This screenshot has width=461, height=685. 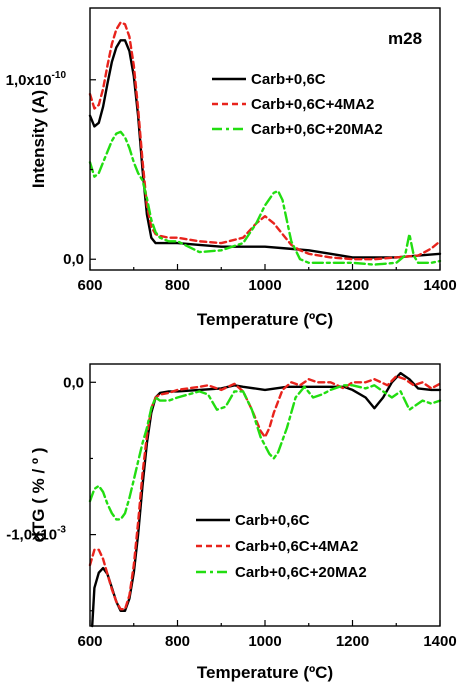 What do you see at coordinates (439, 285) in the screenshot?
I see `intensity-x-tick-label: 1400` at bounding box center [439, 285].